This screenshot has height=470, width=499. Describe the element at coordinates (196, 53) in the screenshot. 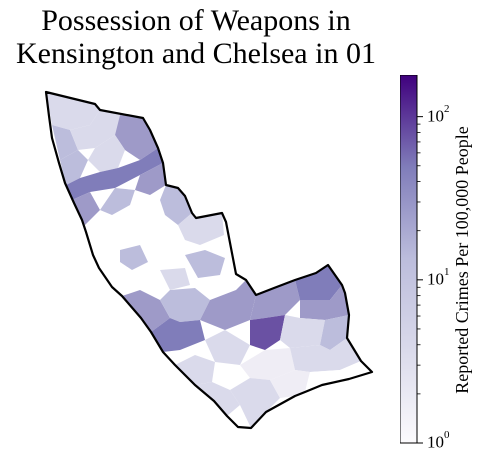

I see `title-line-2: Kensington and Chelsea in 01` at that location.